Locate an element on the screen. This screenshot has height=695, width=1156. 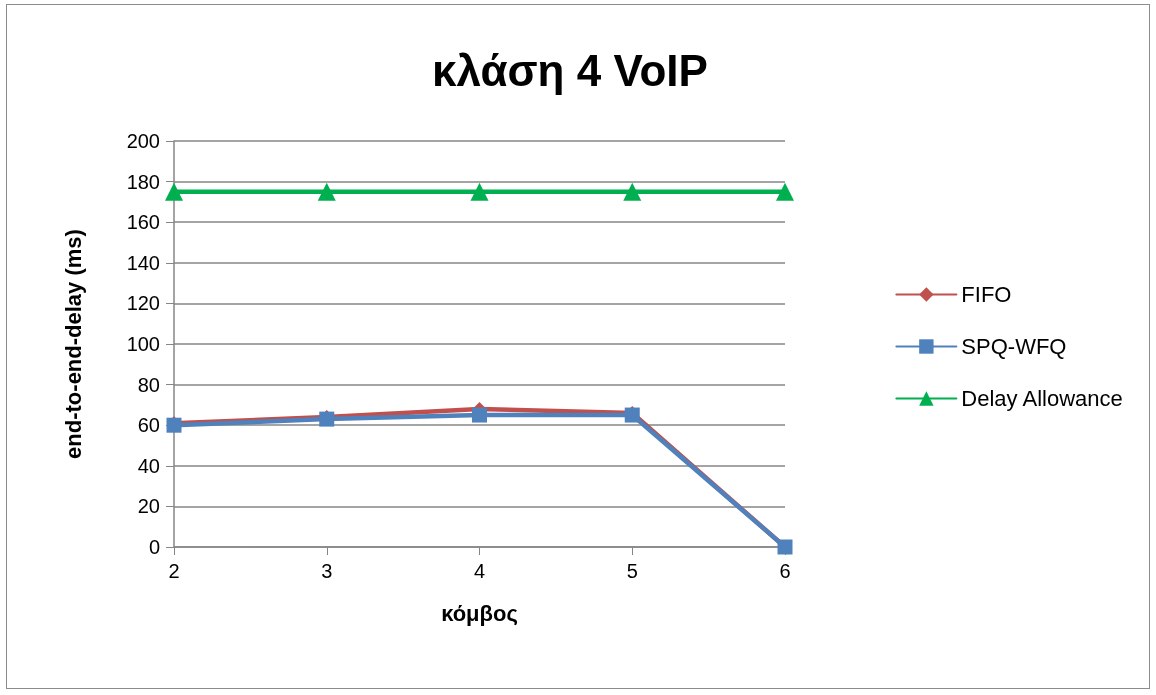
x-tick-label: 4 is located at coordinates (479, 571).